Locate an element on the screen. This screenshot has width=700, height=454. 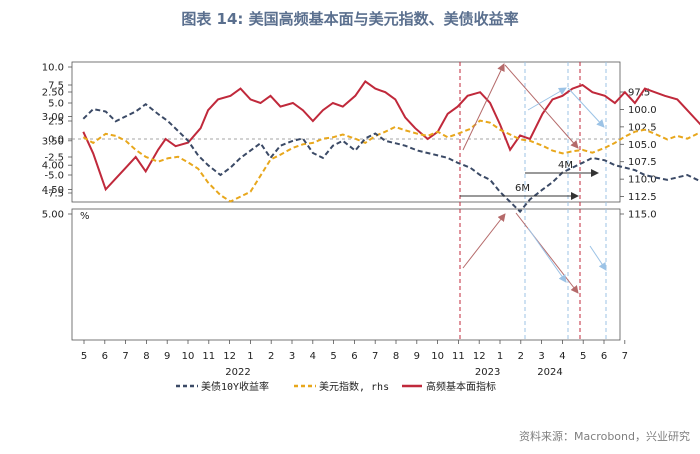
legend: 美债10Y收益率 美元指数, rhs 高频基本面指标 is located at coordinates (336, 386).